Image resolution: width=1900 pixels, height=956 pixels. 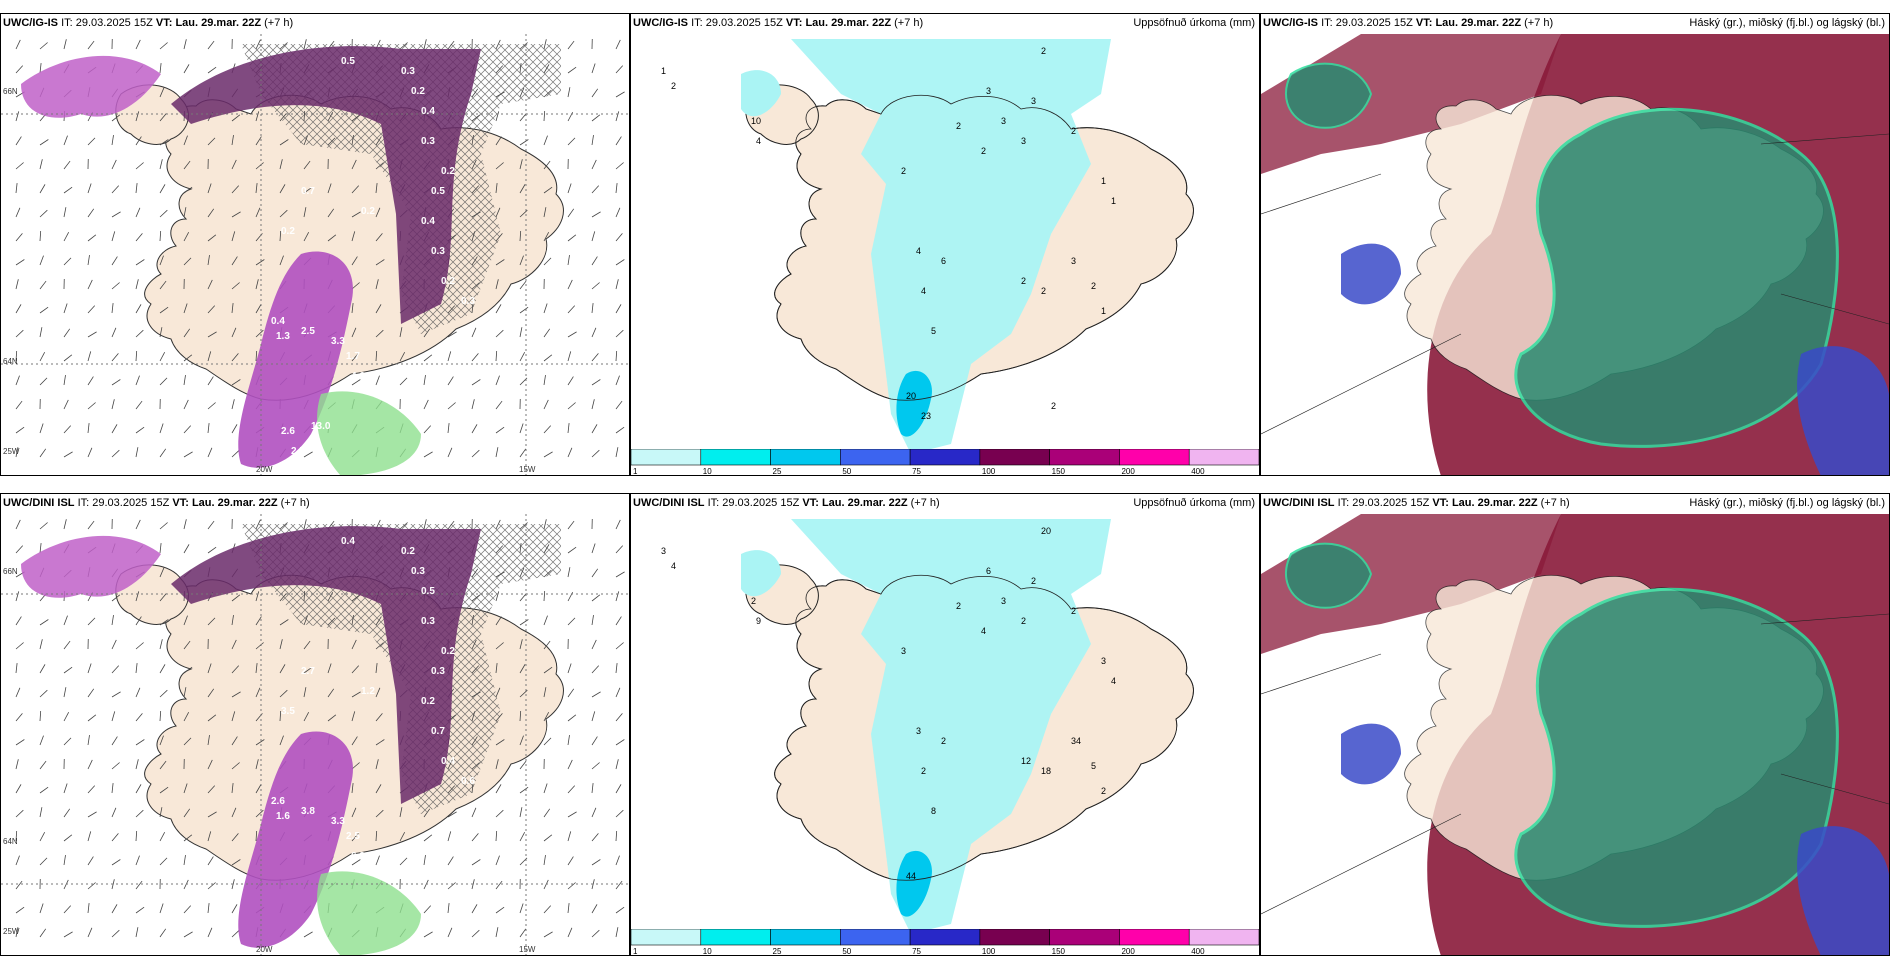 What do you see at coordinates (794, 23) in the screenshot?
I see `vt-label: VT:` at bounding box center [794, 23].